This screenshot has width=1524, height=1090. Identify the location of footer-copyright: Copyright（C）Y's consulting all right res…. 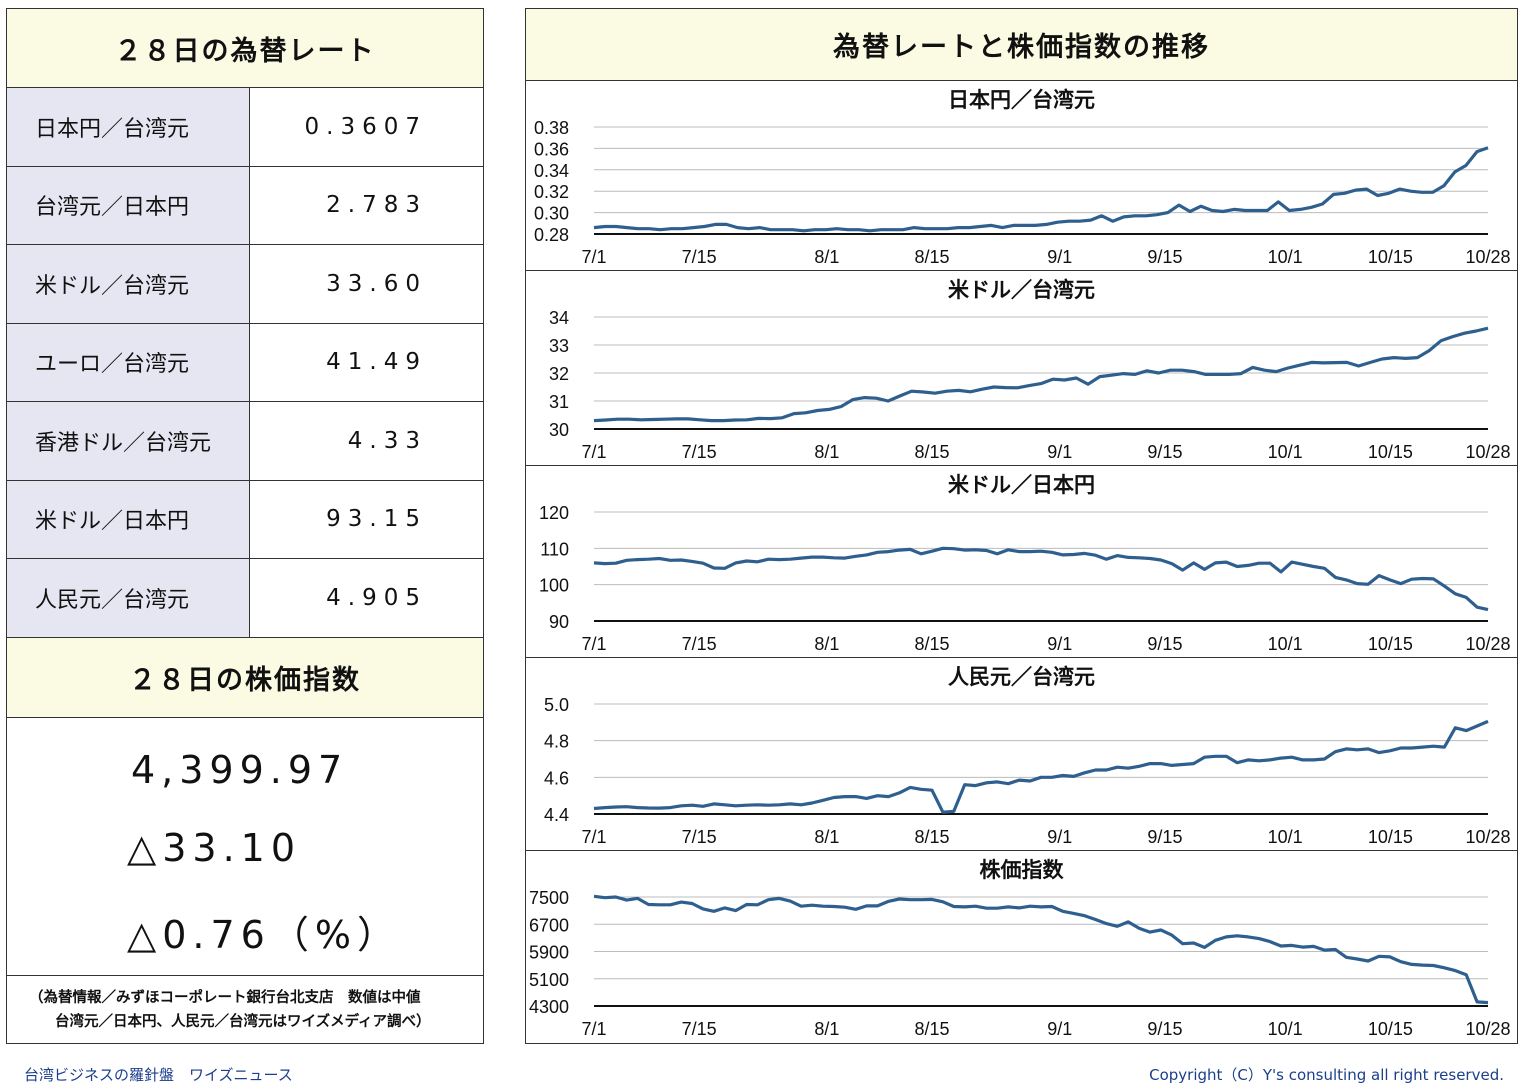
(1326, 1075).